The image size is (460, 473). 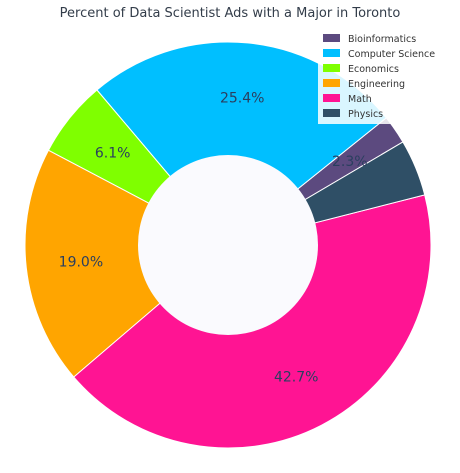 I want to click on legend-label-economics: Economics, so click(x=373, y=69).